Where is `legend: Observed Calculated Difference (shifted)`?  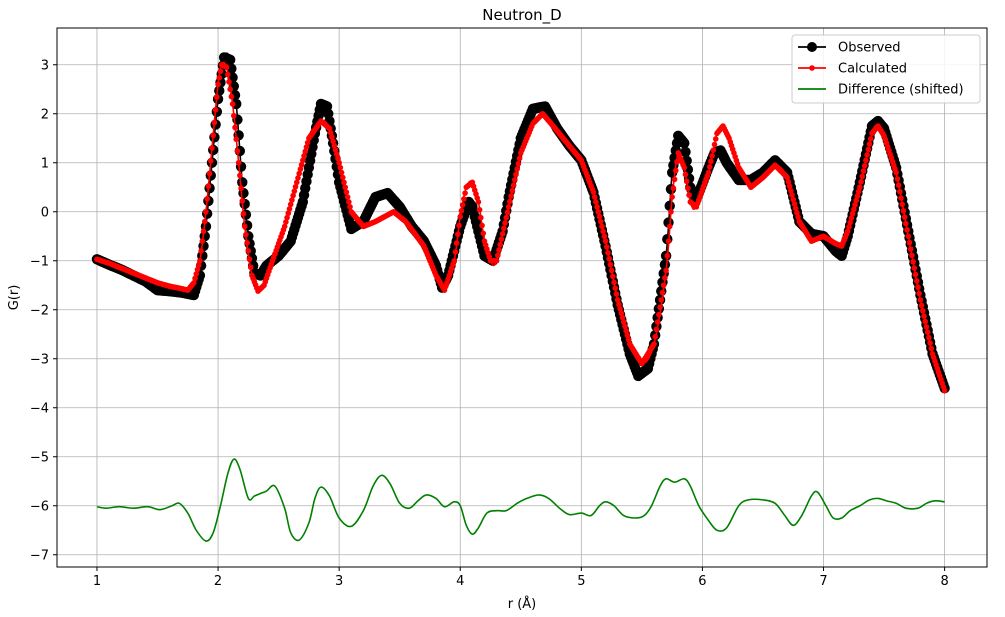 legend: Observed Calculated Difference (shifted) is located at coordinates (886, 69).